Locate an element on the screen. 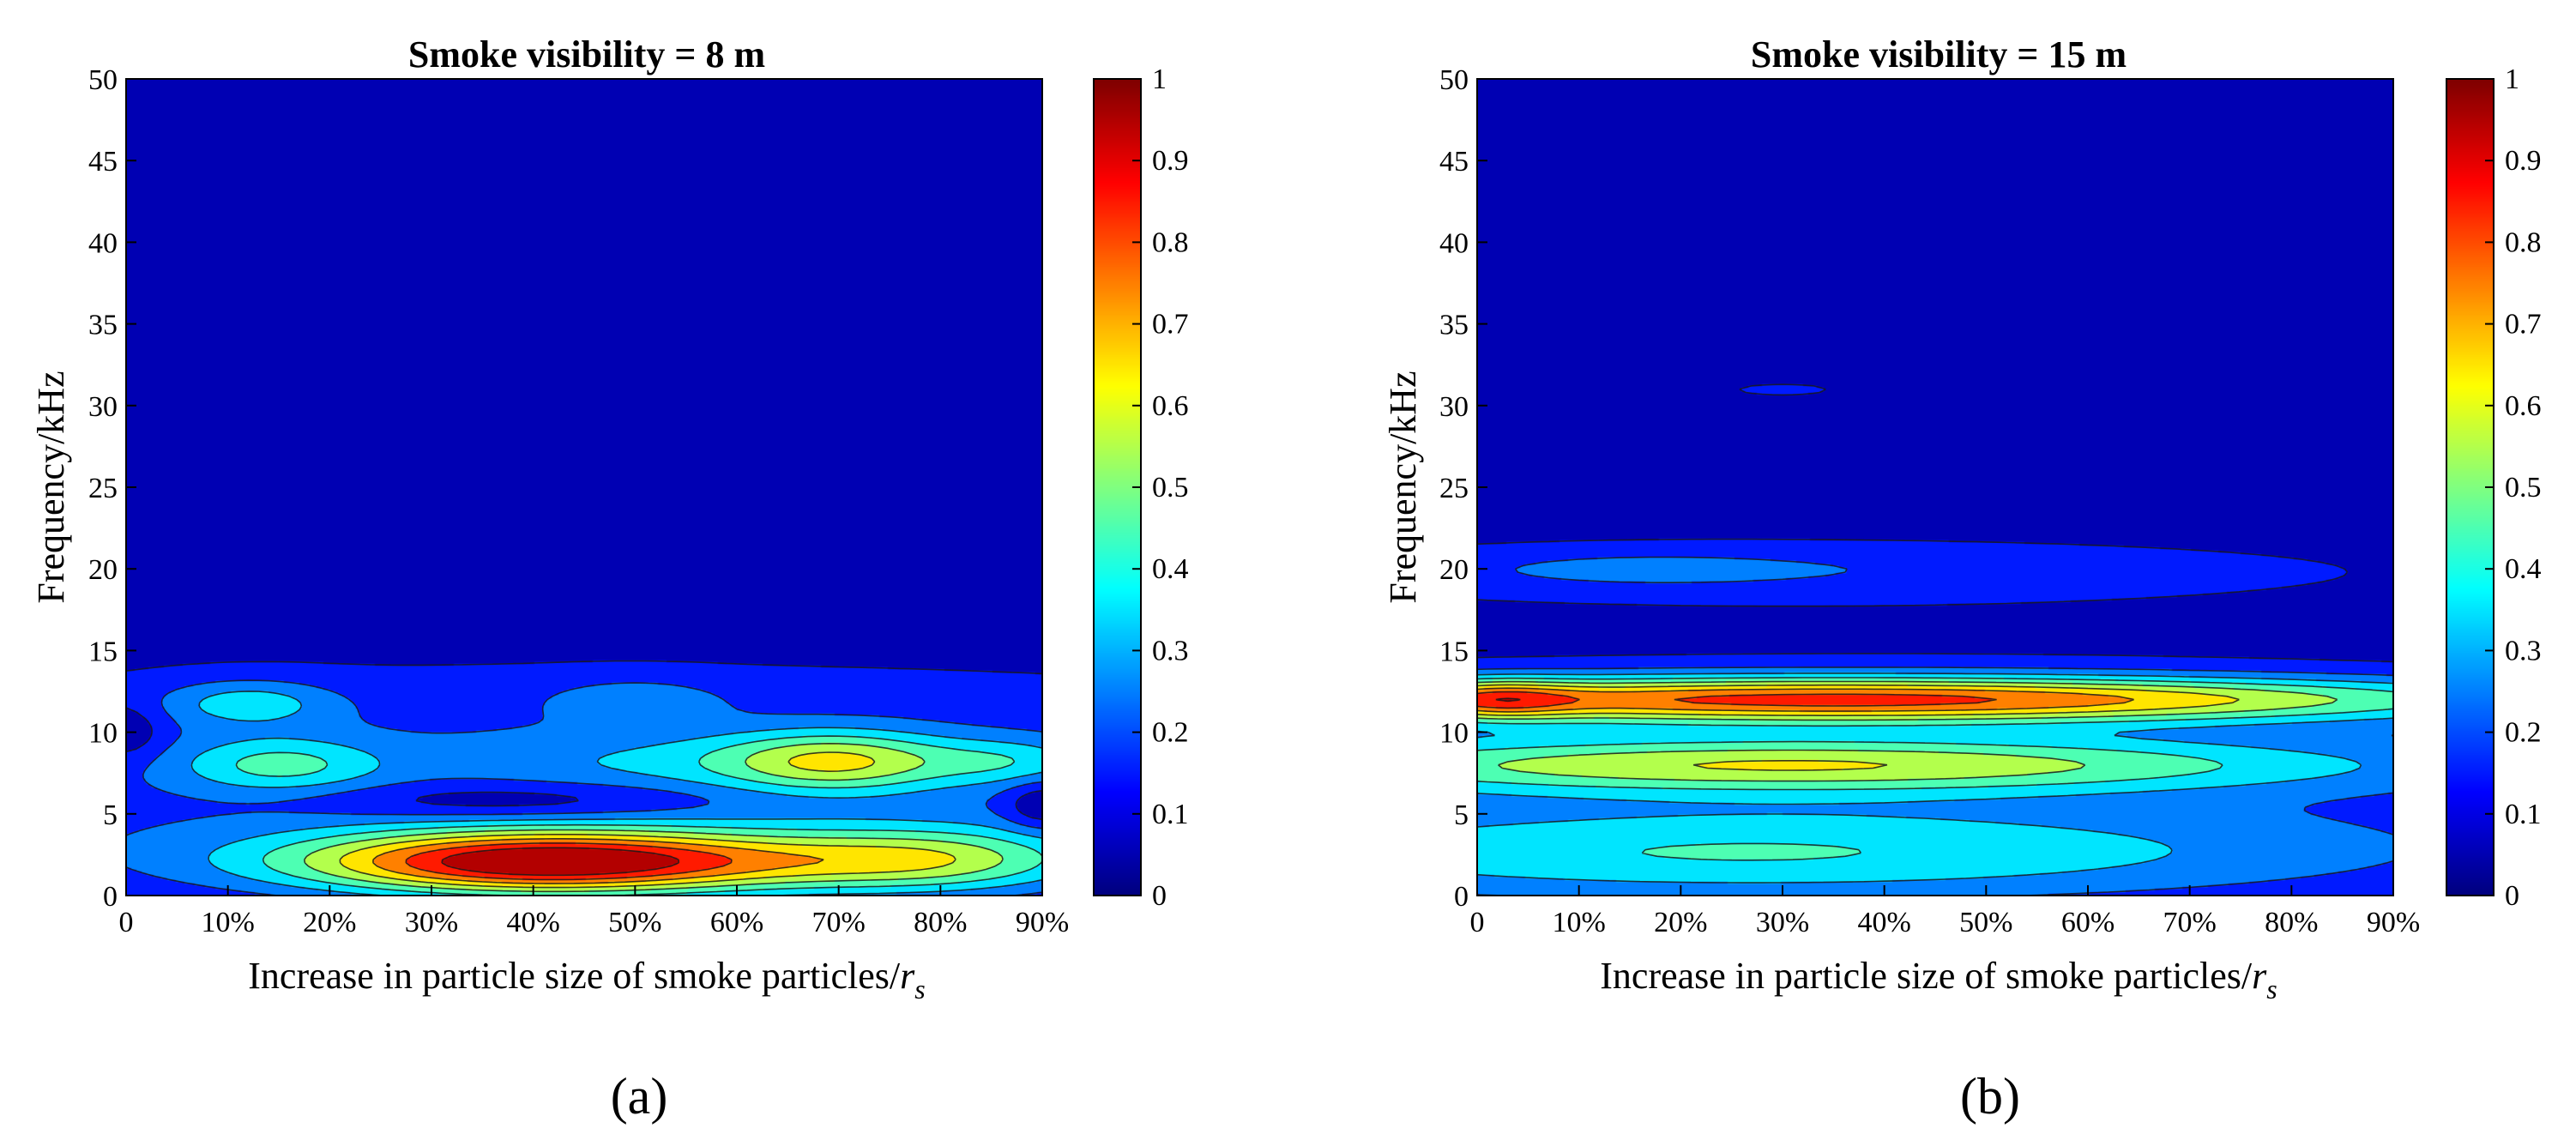 The image size is (2576, 1146). chart-title: Smoke visibility = 8 m is located at coordinates (586, 54).